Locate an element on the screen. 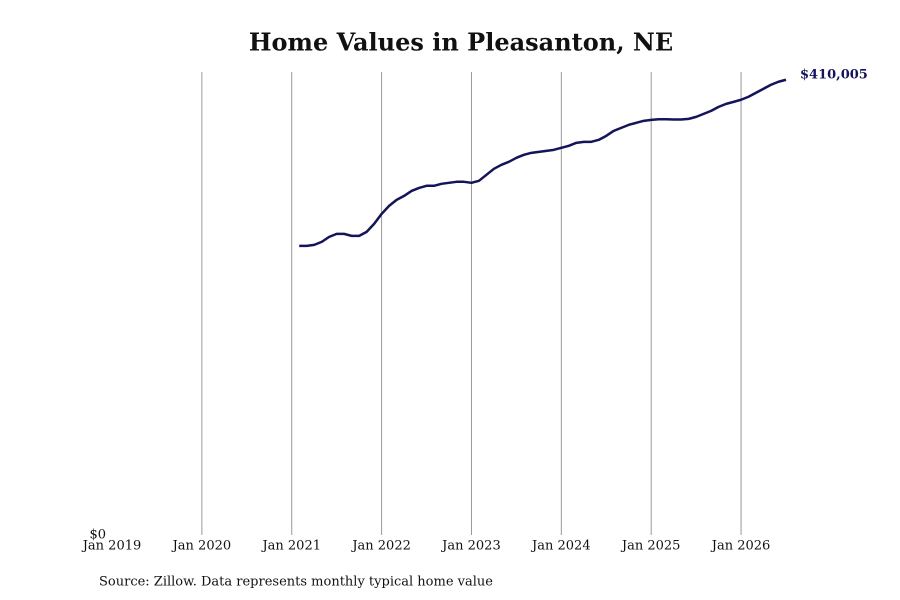 This screenshot has height=600, width=900. x-tick-label: Jan 2024 is located at coordinates (560, 546).